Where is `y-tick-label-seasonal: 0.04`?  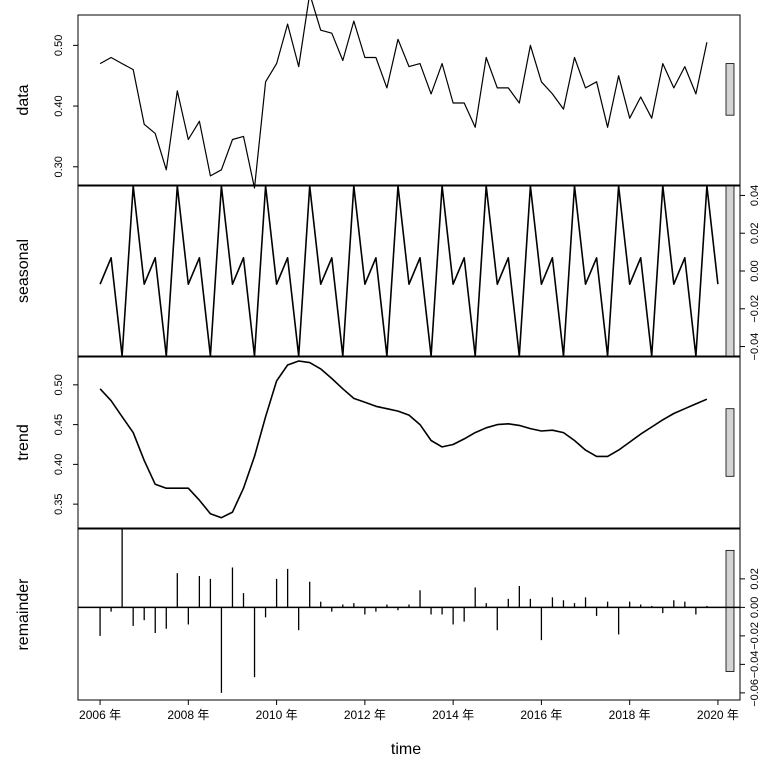
y-tick-label-seasonal: 0.04 is located at coordinates (755, 195).